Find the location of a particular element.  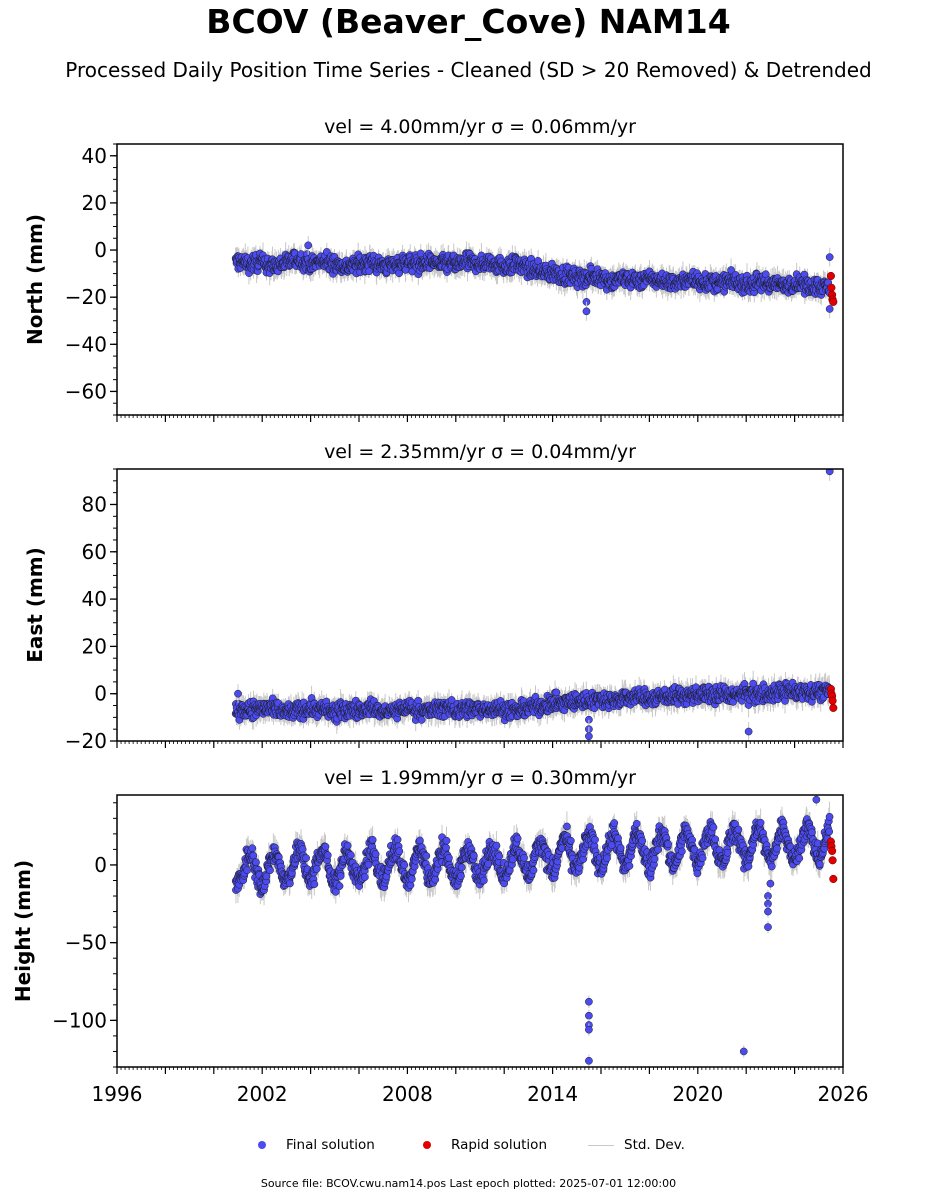

y-tick-label: −40 is located at coordinates (86, 344).